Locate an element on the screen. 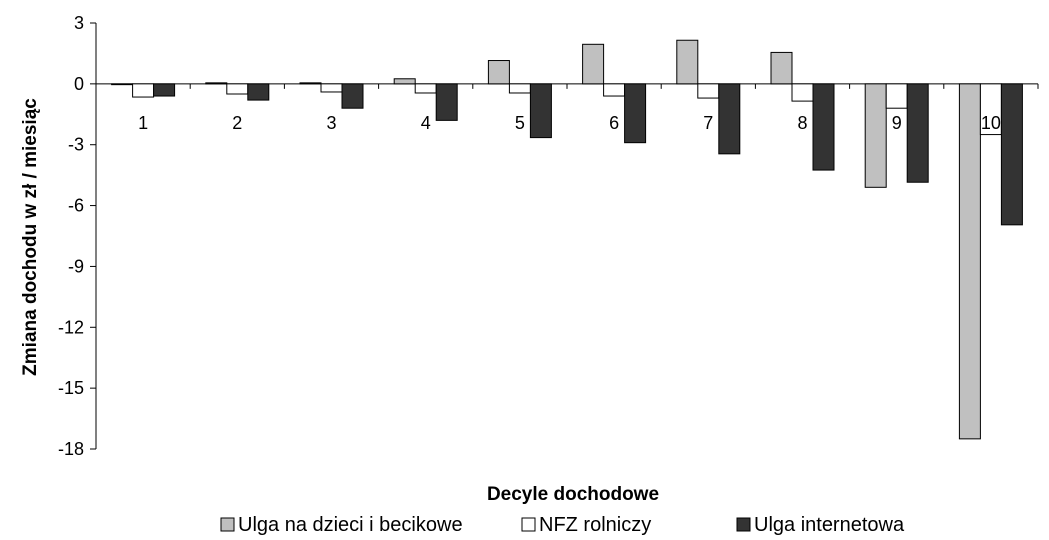 The image size is (1049, 540). y-tick-label: -12 is located at coordinates (71, 327).